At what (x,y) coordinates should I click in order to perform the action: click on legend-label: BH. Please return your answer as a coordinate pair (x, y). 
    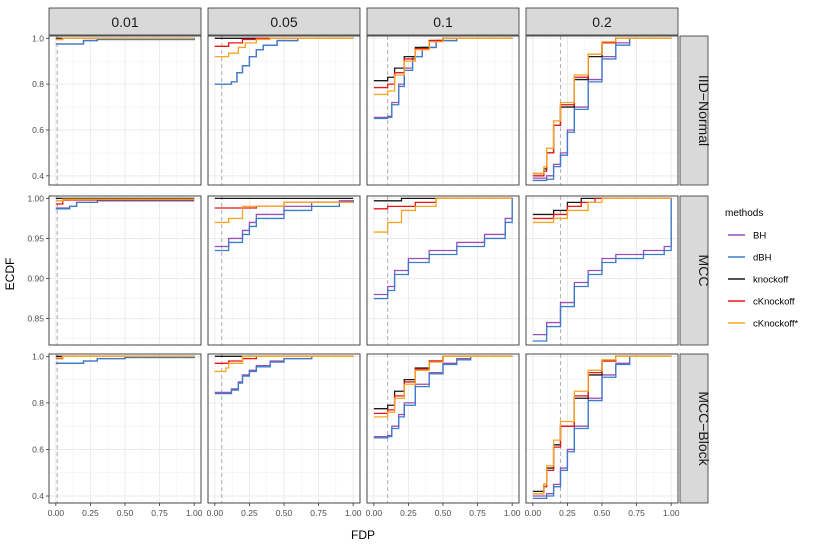
    Looking at the image, I should click on (759, 236).